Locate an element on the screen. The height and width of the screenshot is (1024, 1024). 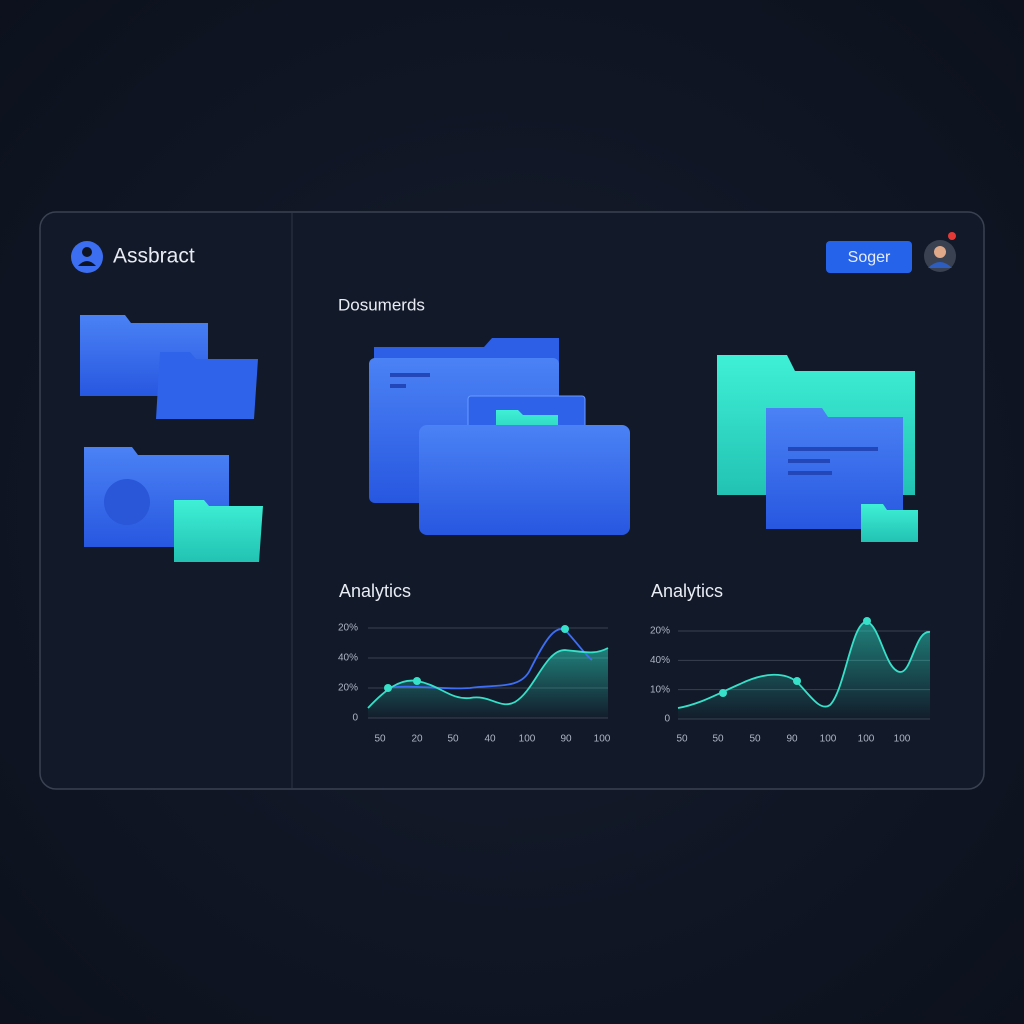
app-title: Assbract is located at coordinates (154, 256).